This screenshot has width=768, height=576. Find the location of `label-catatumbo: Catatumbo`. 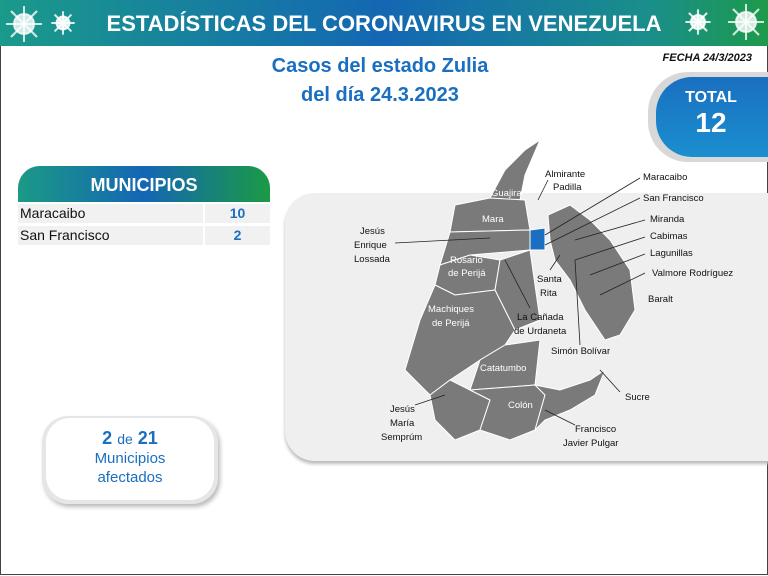

label-catatumbo: Catatumbo is located at coordinates (503, 368).